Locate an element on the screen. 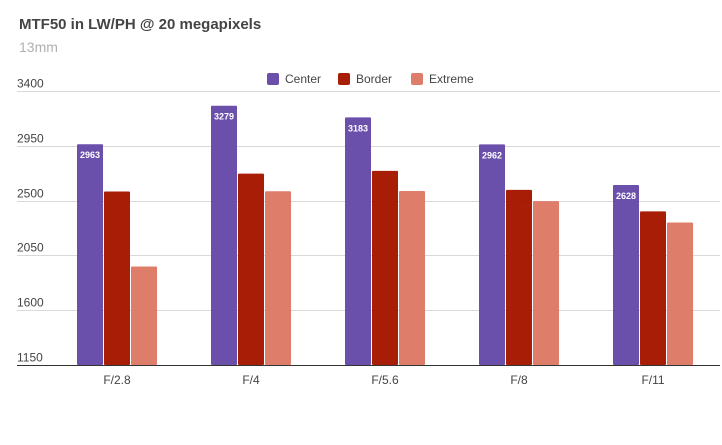 This screenshot has width=722, height=445. data-label: 2962 is located at coordinates (492, 155).